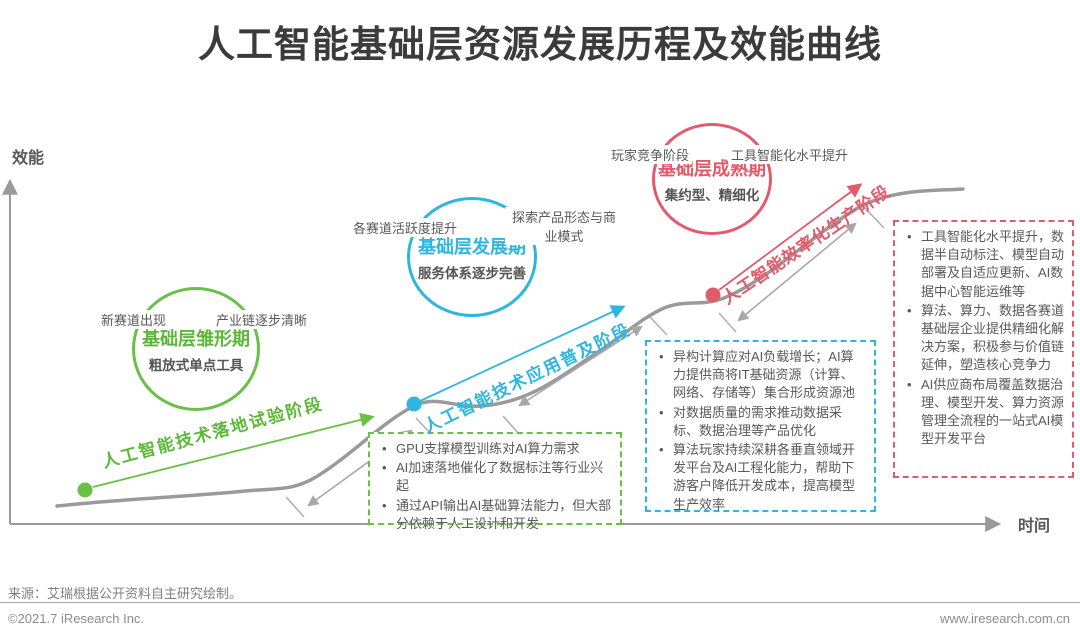 This screenshot has width=1080, height=639. Describe the element at coordinates (28, 158) in the screenshot. I see `efficiency-axis-label: 效能` at that location.